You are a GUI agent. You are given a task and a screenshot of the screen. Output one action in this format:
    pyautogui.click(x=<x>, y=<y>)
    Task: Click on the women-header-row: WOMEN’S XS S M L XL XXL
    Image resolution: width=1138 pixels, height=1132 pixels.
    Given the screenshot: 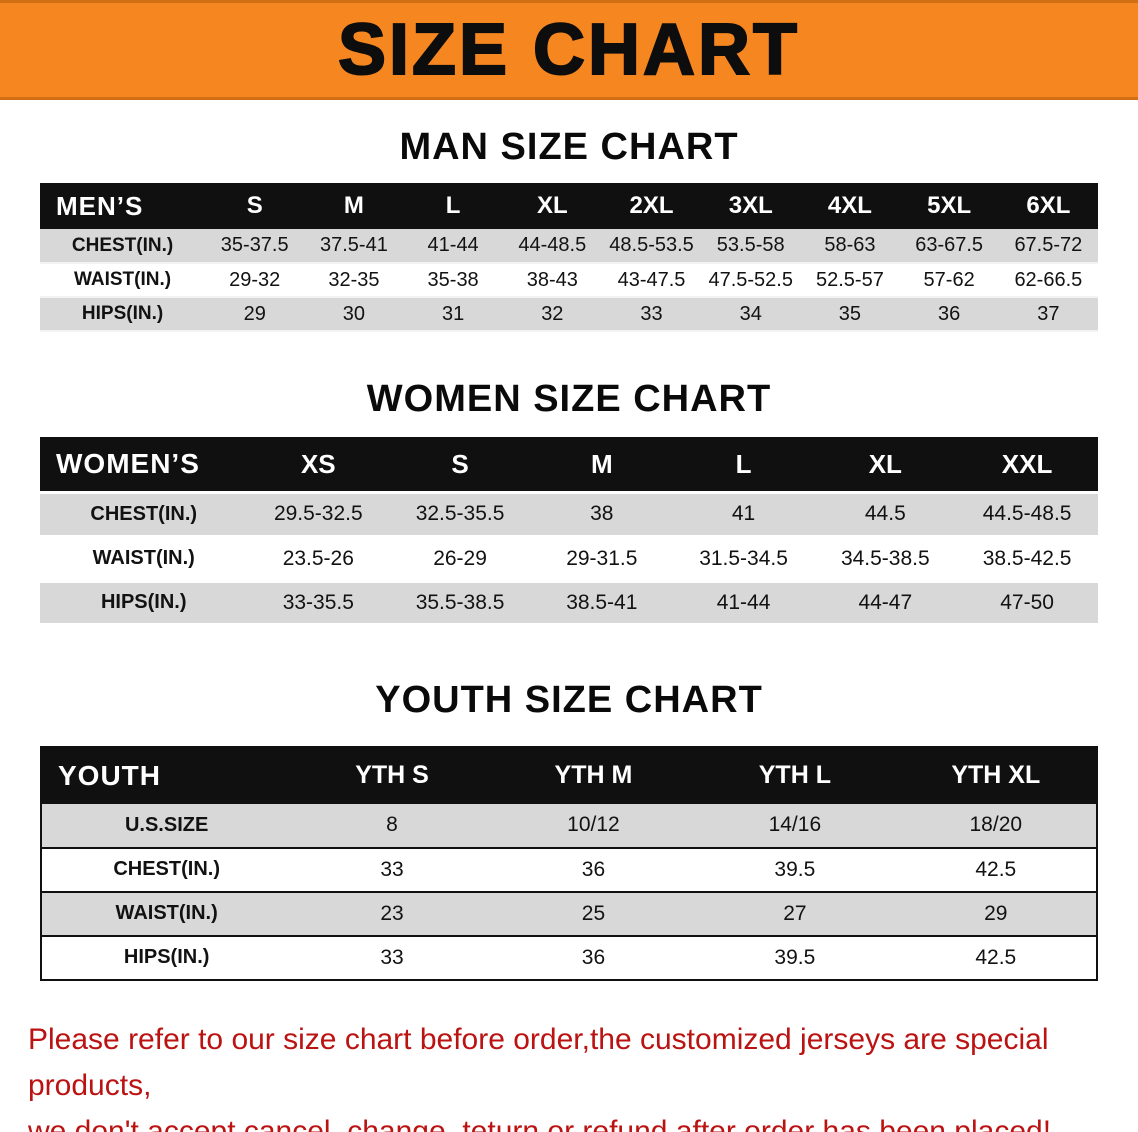 What is the action you would take?
    pyautogui.click(x=569, y=465)
    